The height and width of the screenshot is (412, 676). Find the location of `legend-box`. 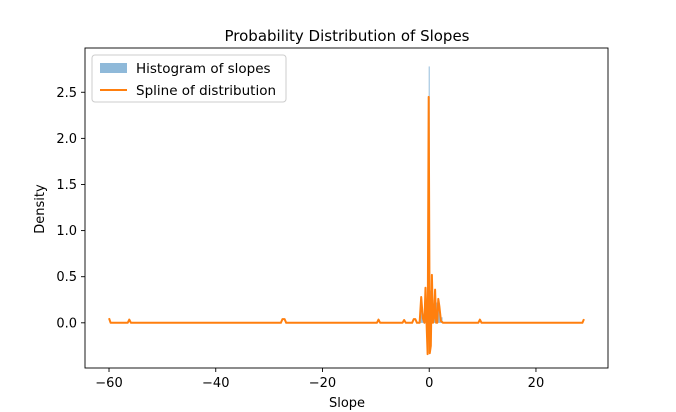

legend-box is located at coordinates (189, 78).